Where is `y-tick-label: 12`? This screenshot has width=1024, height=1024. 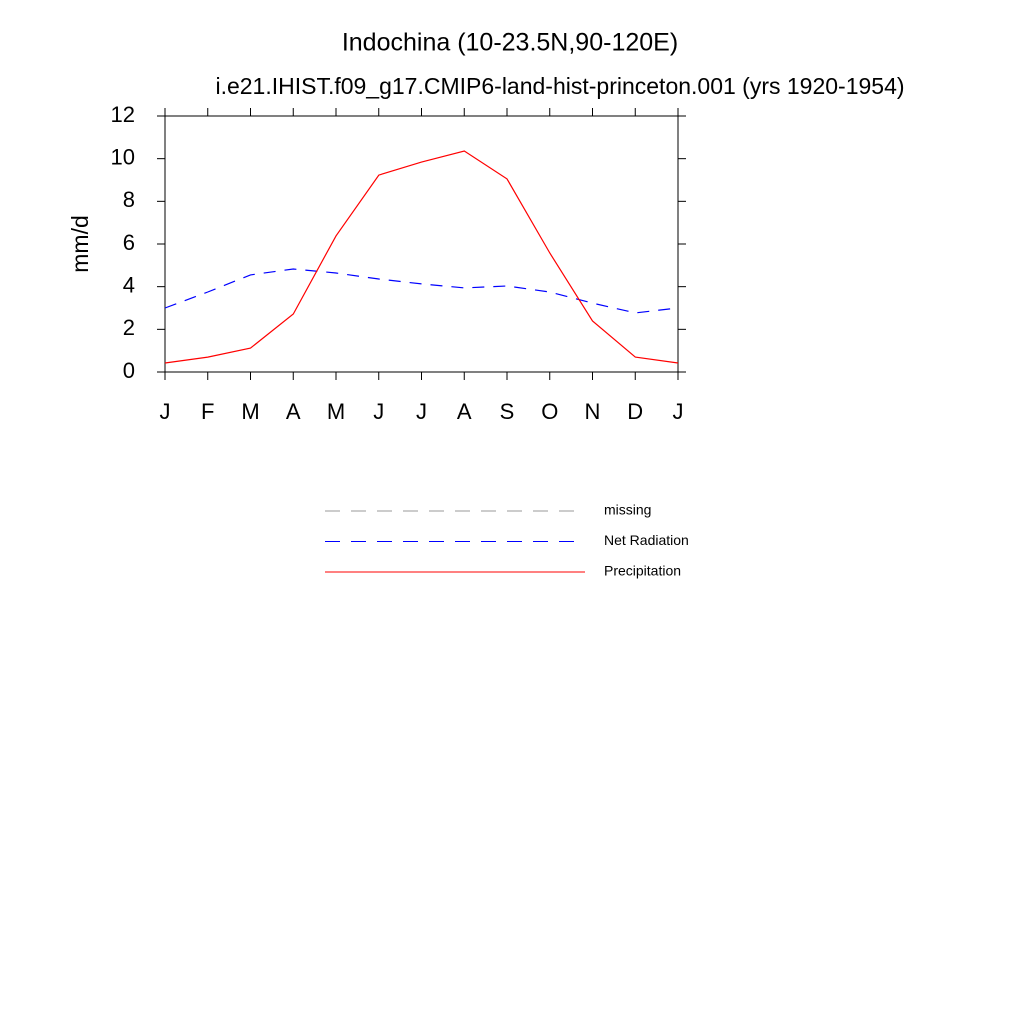 y-tick-label: 12 is located at coordinates (123, 114).